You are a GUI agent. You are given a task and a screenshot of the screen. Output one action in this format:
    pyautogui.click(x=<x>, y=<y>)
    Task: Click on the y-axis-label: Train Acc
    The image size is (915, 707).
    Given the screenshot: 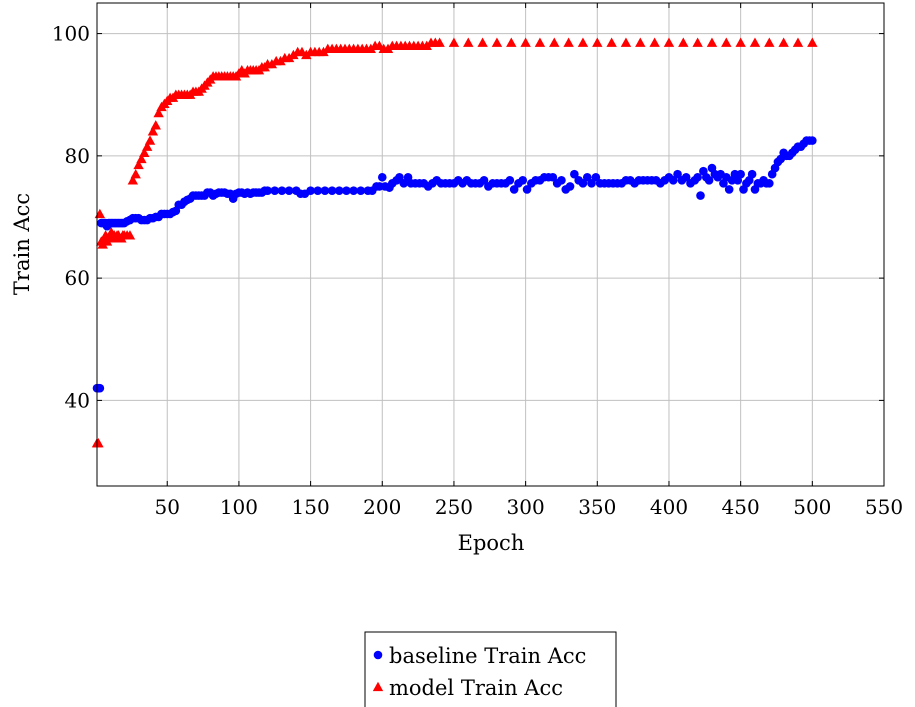 What is the action you would take?
    pyautogui.click(x=22, y=244)
    